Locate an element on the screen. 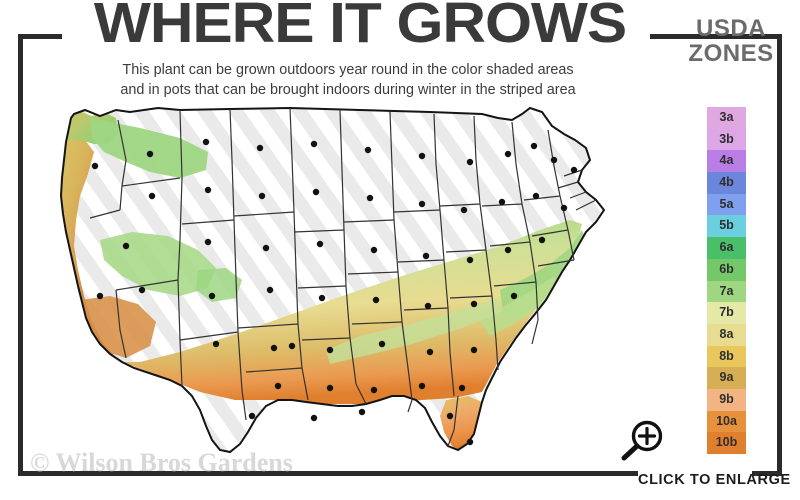 This screenshot has height=500, width=800. zone-swatch-6b: 6b is located at coordinates (726, 269).